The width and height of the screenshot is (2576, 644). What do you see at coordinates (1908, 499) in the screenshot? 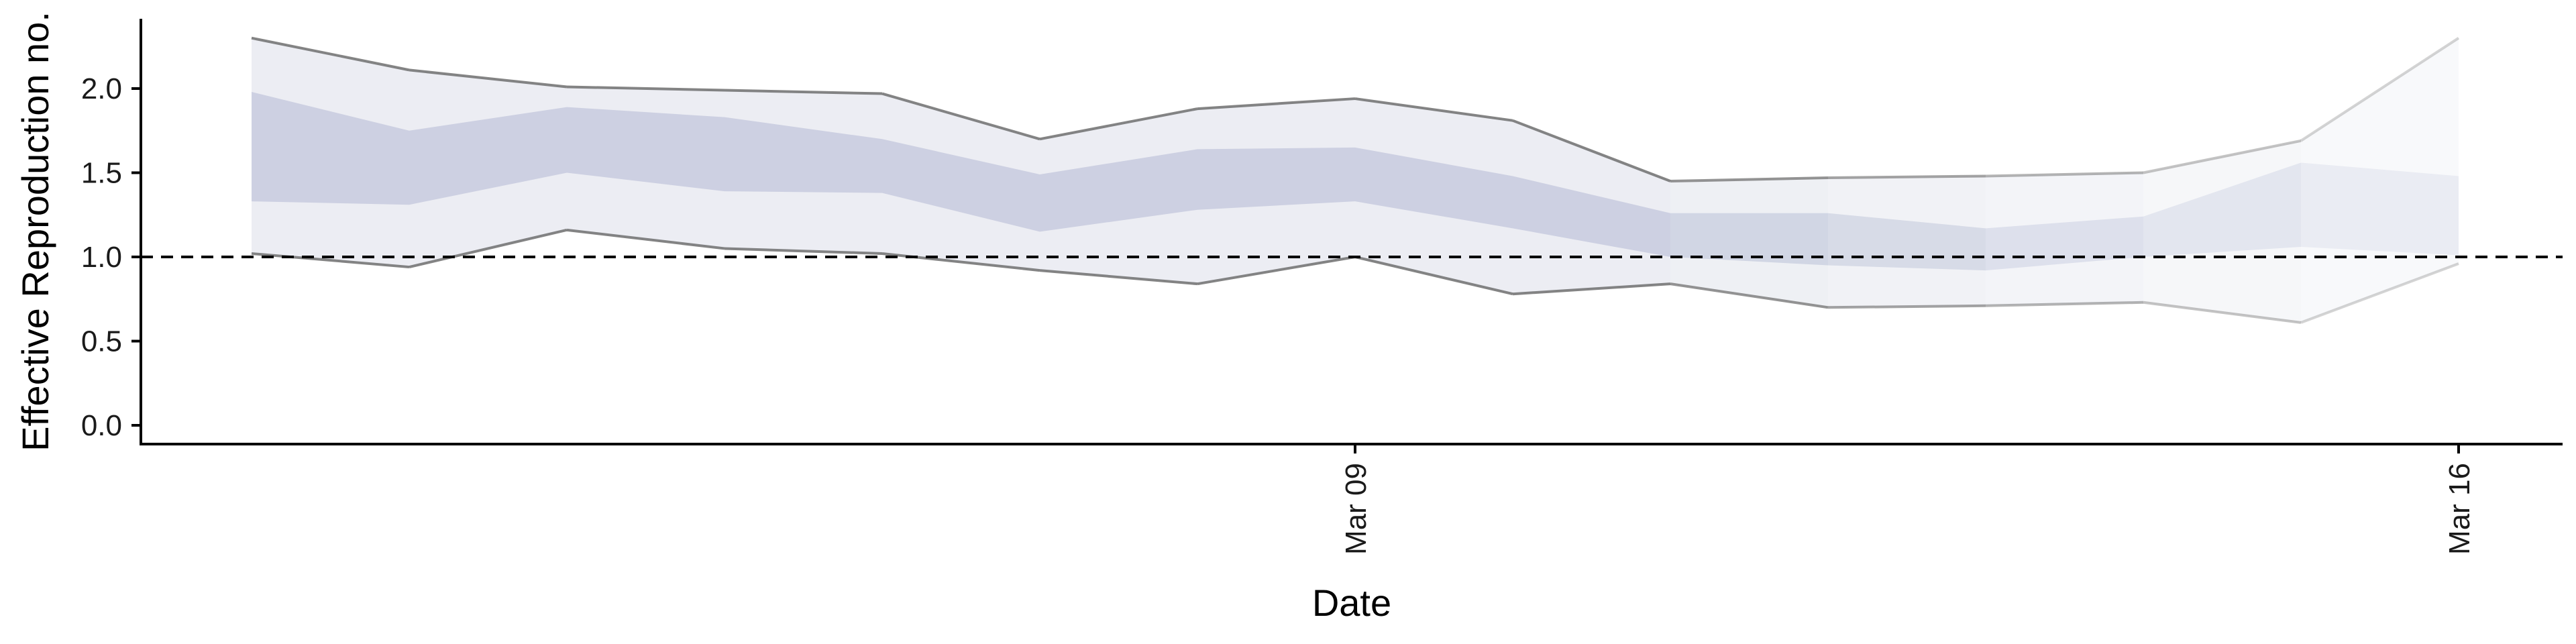
I see `x-ticks: Mar 09 Mar 16` at bounding box center [1908, 499].